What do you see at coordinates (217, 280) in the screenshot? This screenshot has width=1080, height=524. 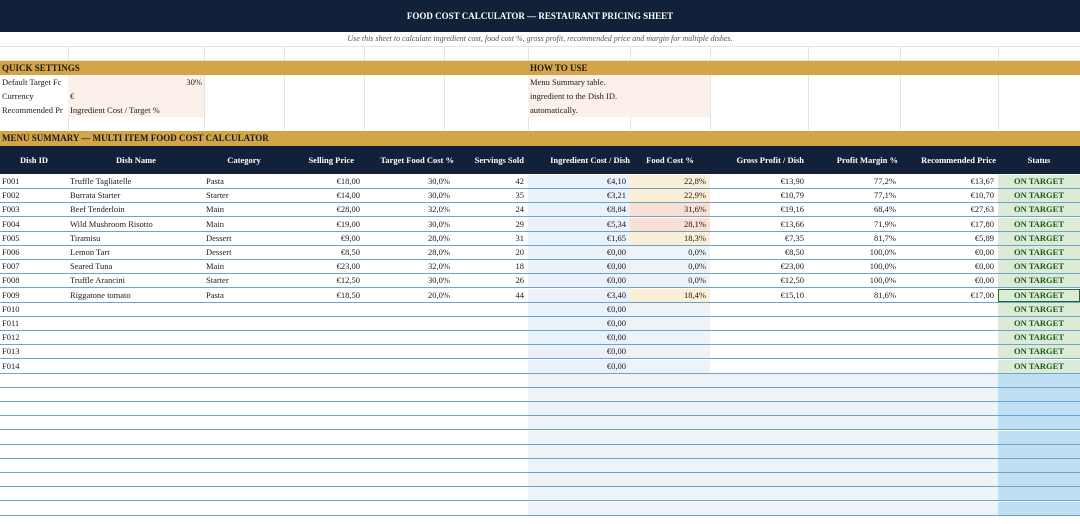 I see `cell-category: Starter` at bounding box center [217, 280].